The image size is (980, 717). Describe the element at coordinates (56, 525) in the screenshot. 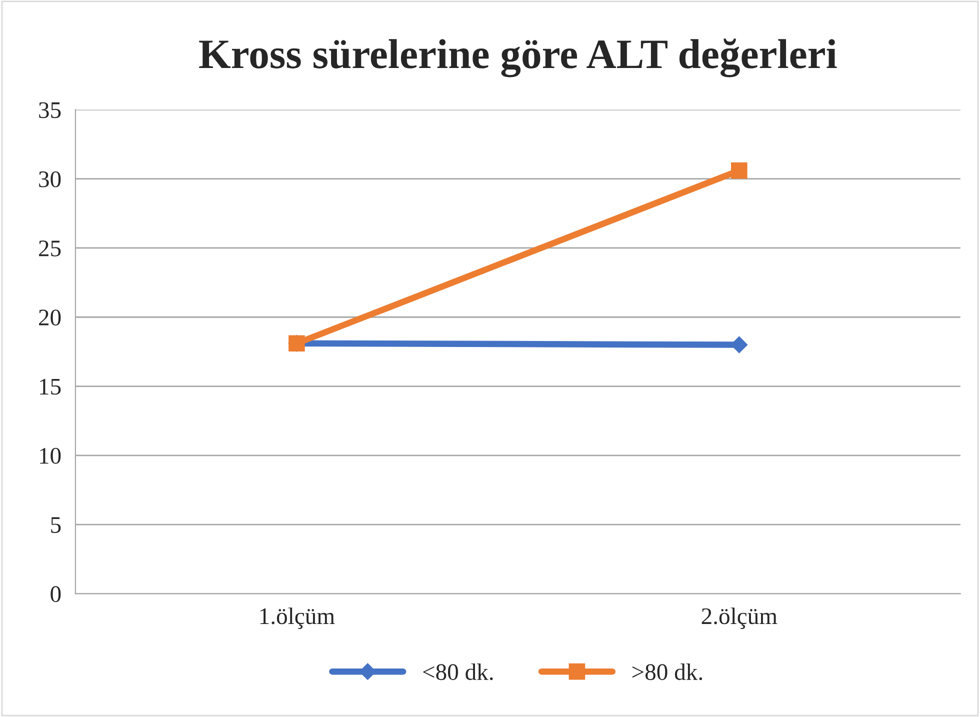

I see `y-tick-label: 5` at that location.